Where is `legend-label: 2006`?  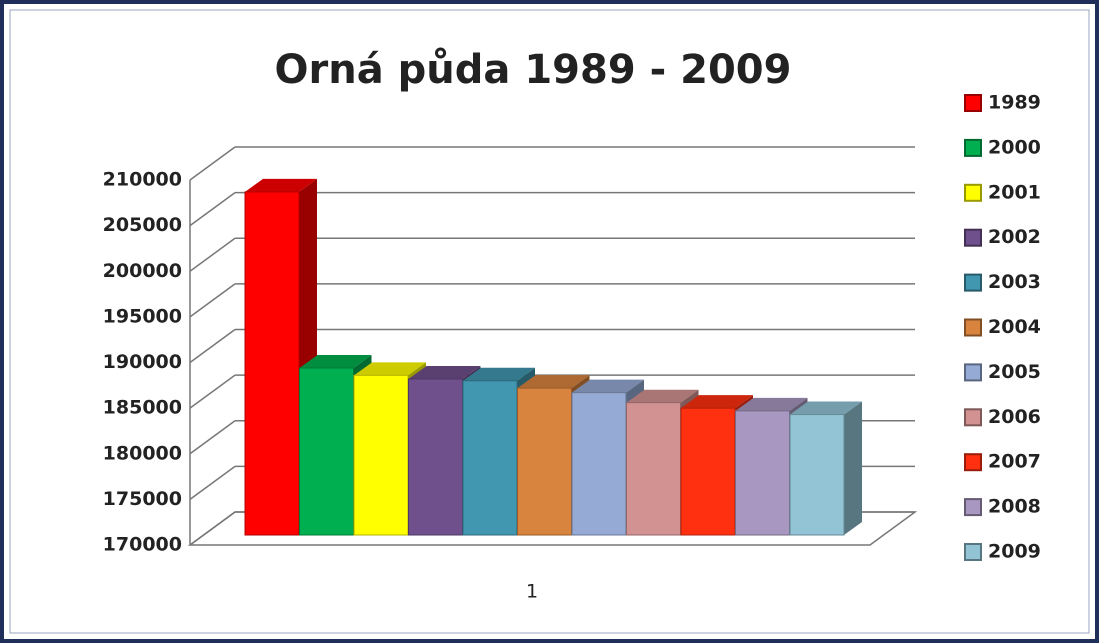 legend-label: 2006 is located at coordinates (1014, 417).